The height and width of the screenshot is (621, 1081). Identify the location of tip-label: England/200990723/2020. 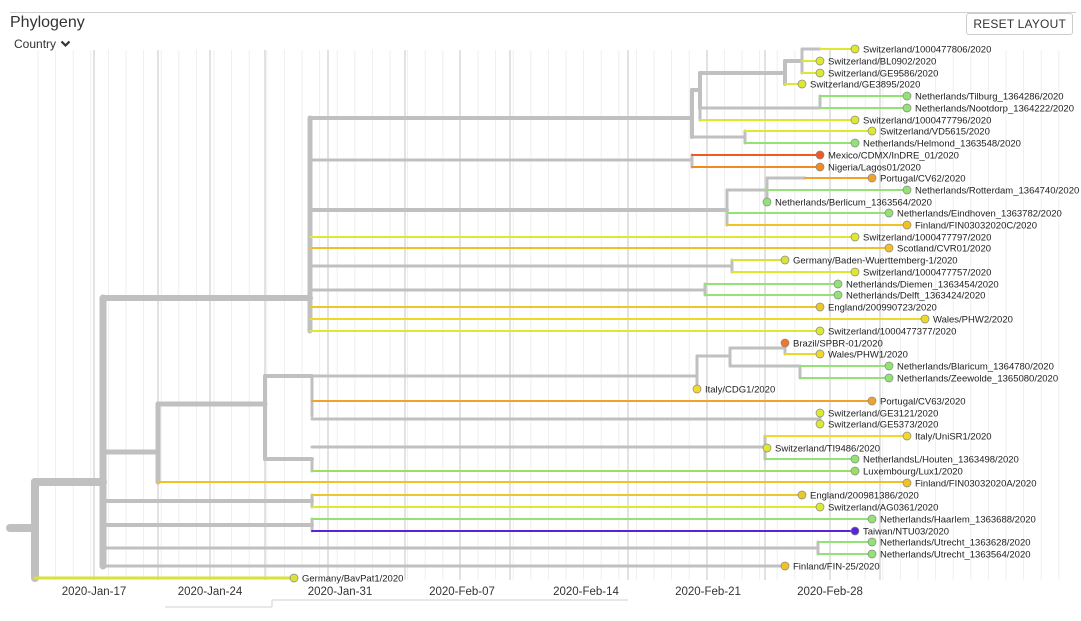
(882, 308).